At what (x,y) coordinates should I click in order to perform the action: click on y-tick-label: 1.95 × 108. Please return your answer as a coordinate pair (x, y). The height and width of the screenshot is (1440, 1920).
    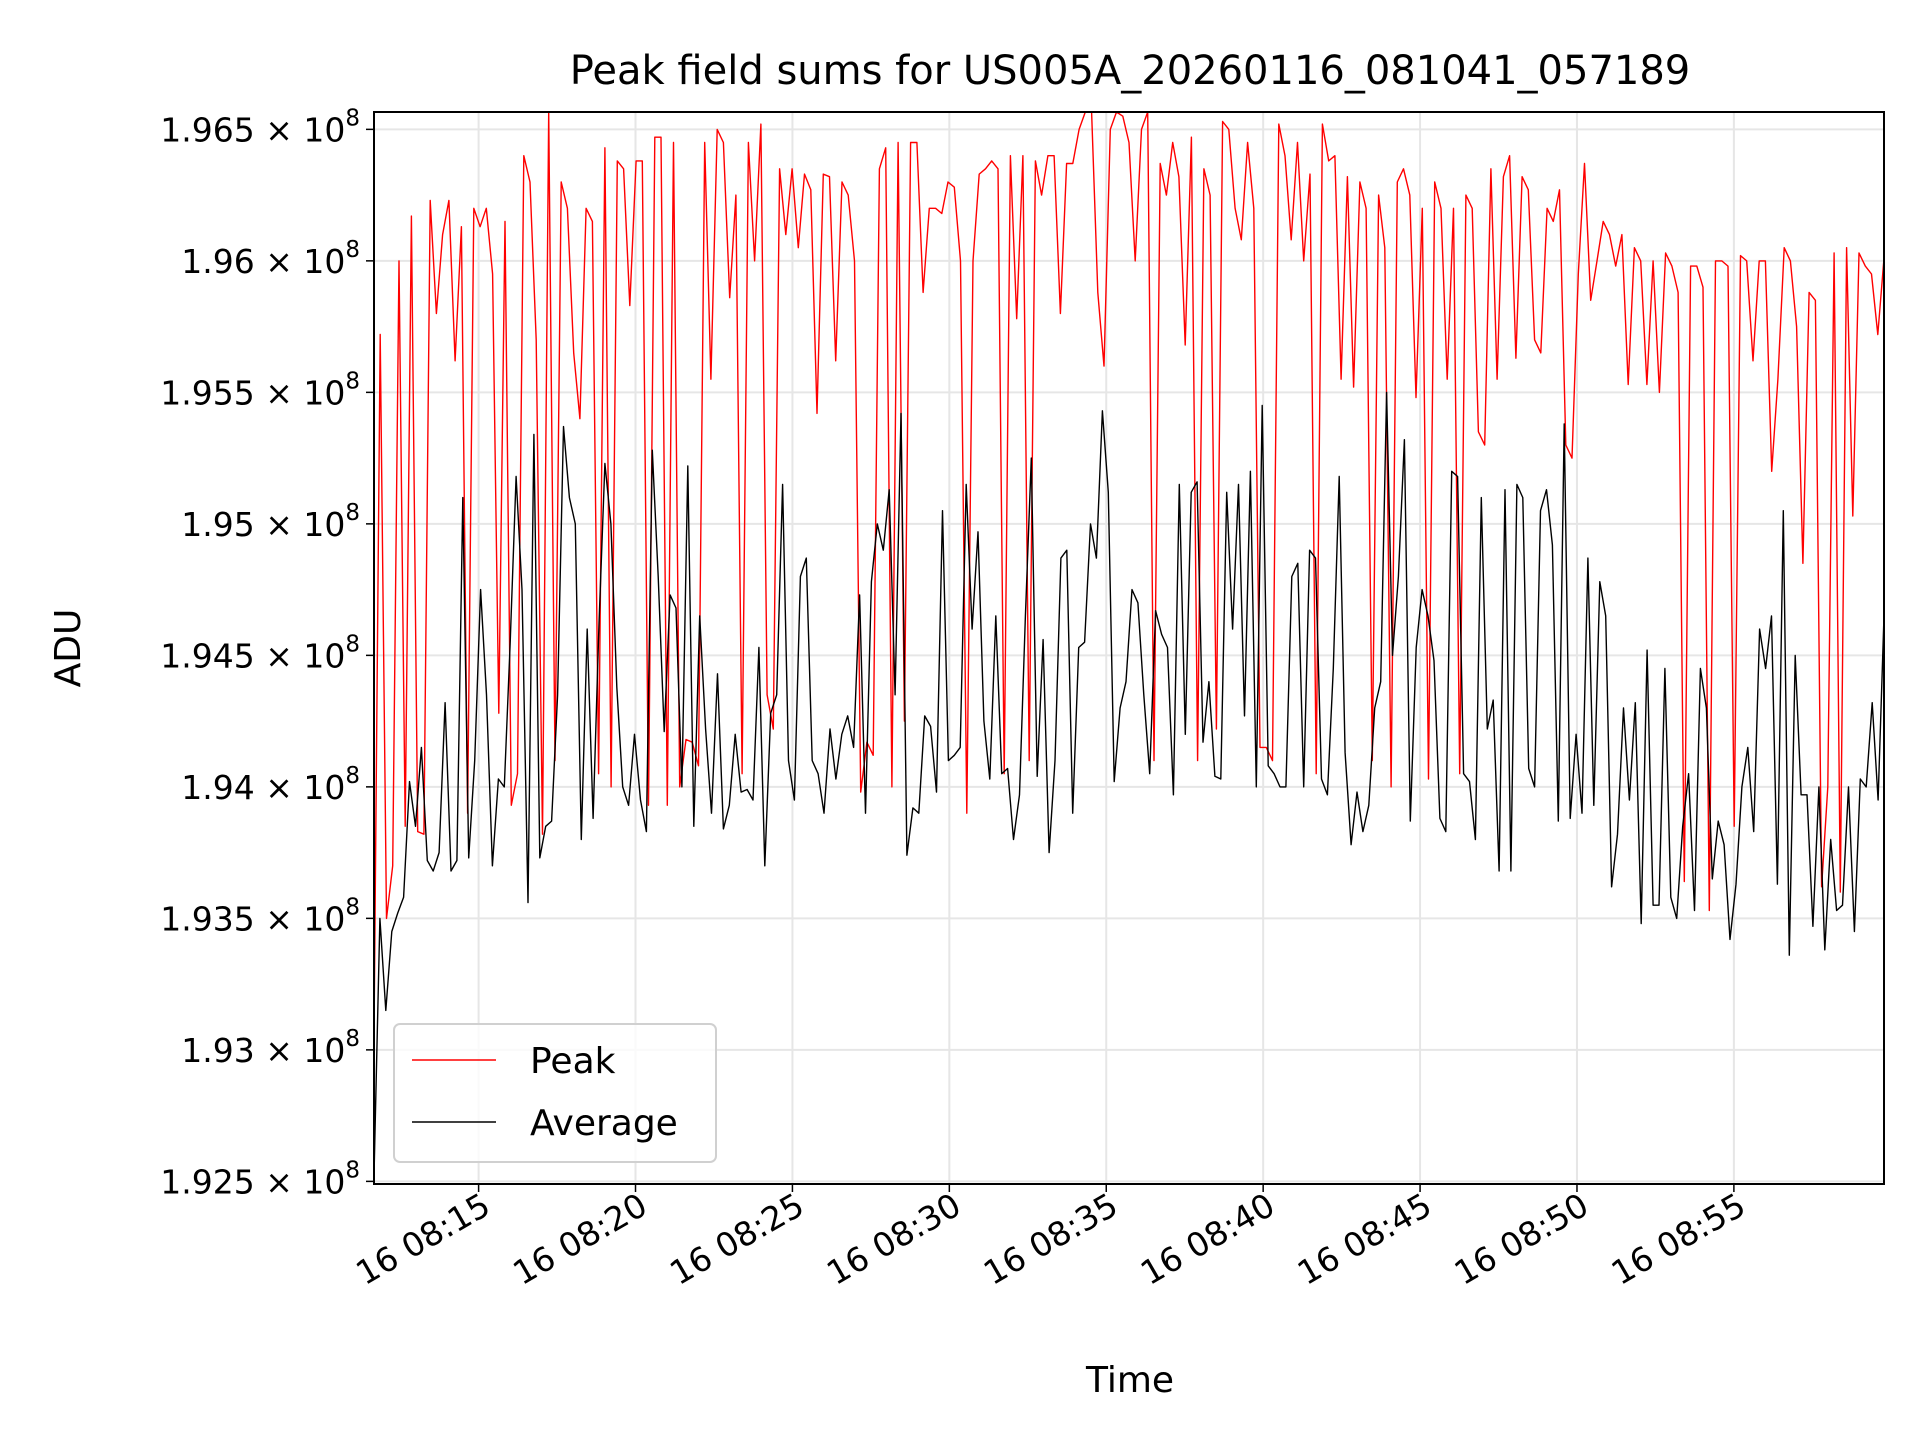
    Looking at the image, I should click on (270, 522).